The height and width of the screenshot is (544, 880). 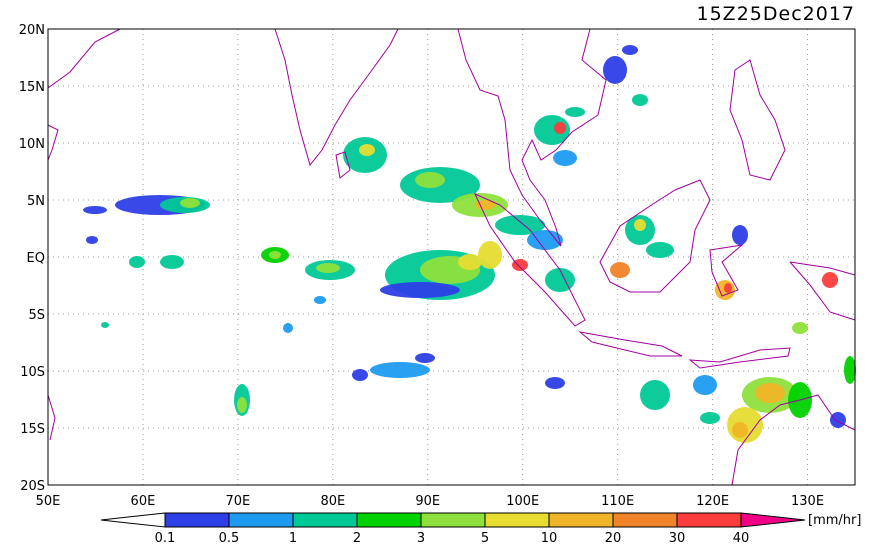 What do you see at coordinates (617, 501) in the screenshot?
I see `lon-label: 110E` at bounding box center [617, 501].